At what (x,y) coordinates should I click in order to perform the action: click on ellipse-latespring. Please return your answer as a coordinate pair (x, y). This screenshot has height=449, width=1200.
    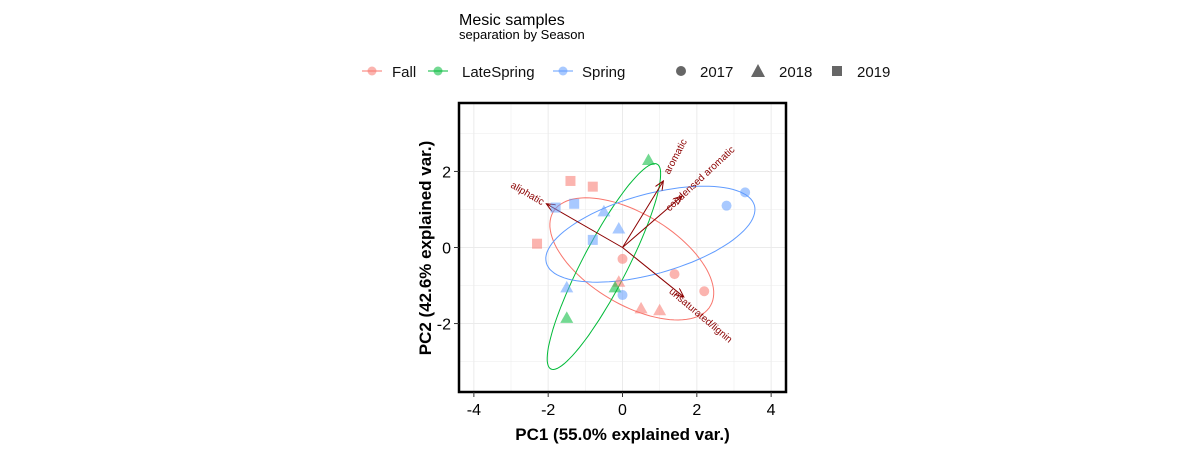
    Looking at the image, I should click on (604, 267).